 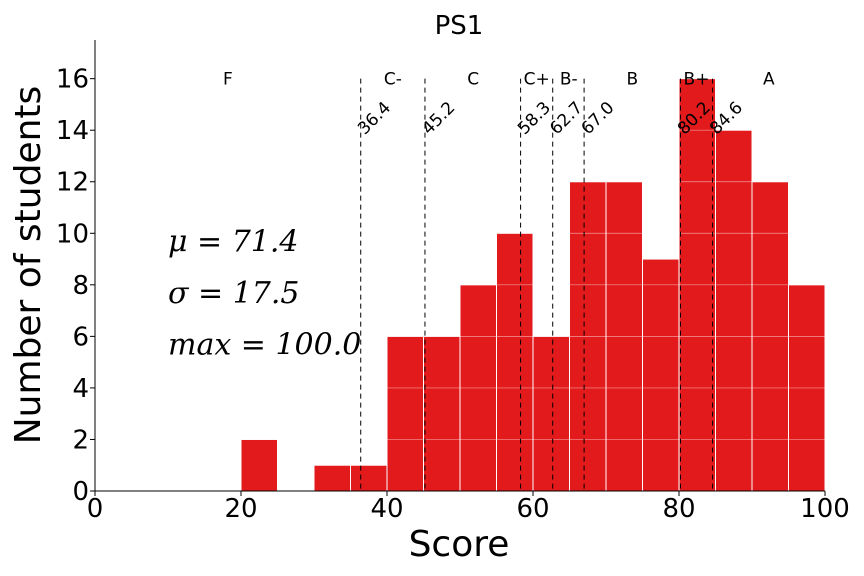 I want to click on y-tick-label: 16, so click(x=72, y=80).